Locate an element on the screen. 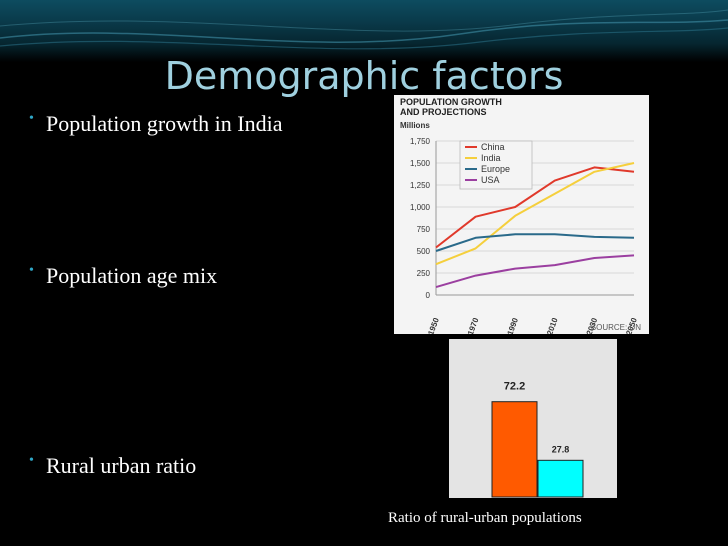  header-banner is located at coordinates (364, 31).